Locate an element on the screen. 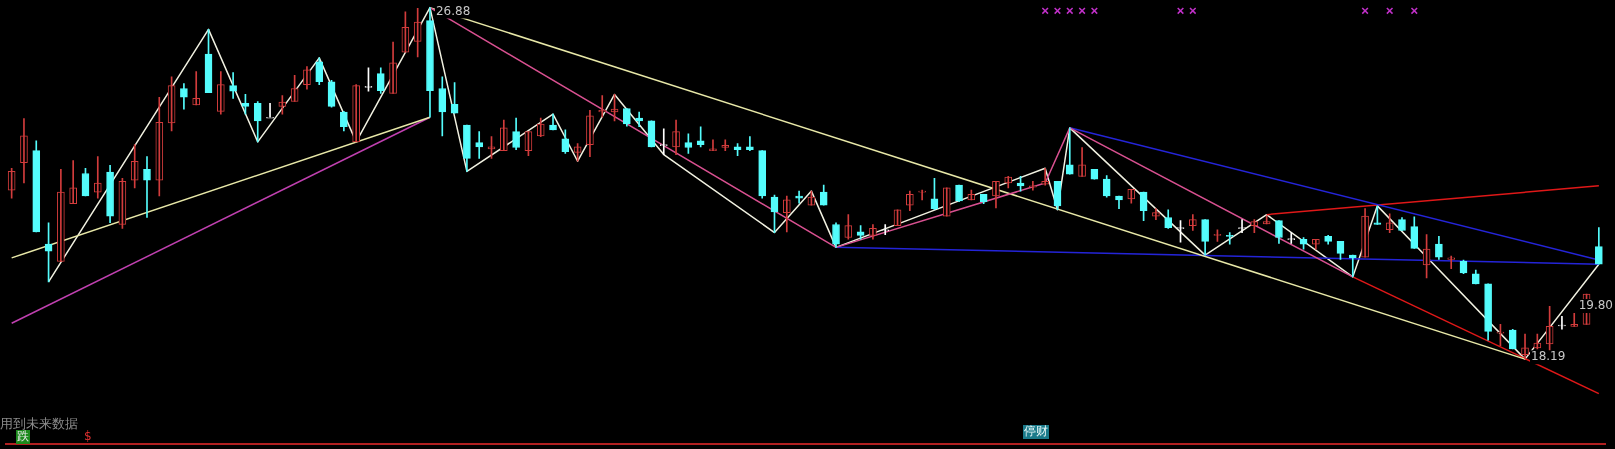  text: 跌 is located at coordinates (23, 436).